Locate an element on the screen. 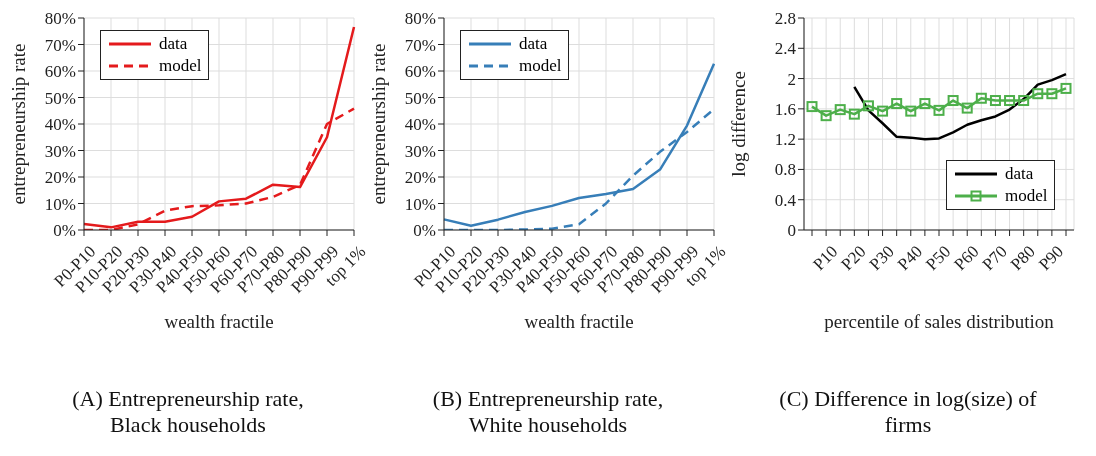  y-tick-label: 0 is located at coordinates (791, 231).